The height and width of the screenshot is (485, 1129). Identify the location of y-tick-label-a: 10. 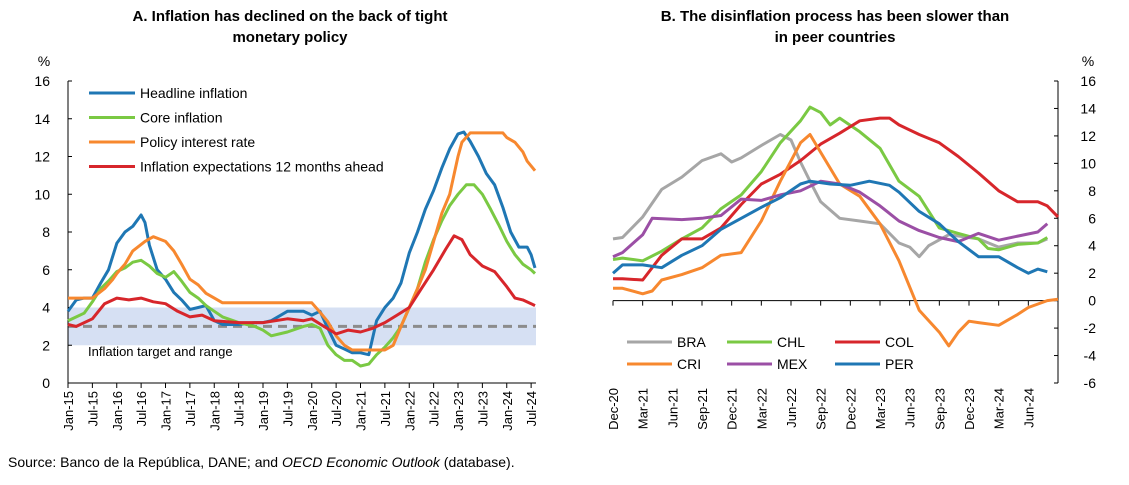
(42, 194).